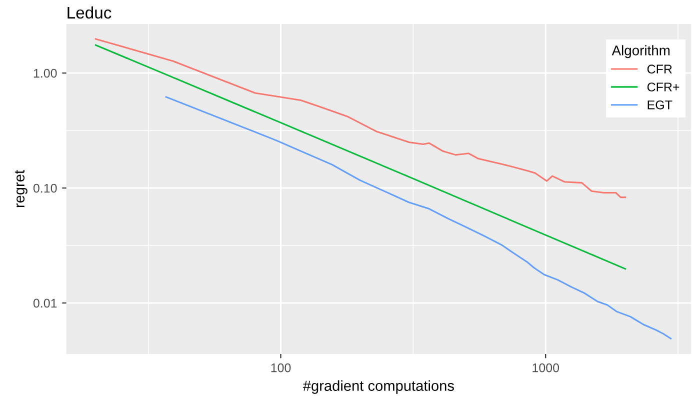 This screenshot has height=400, width=698. What do you see at coordinates (90, 12) in the screenshot?
I see `chart-title: Leduc` at bounding box center [90, 12].